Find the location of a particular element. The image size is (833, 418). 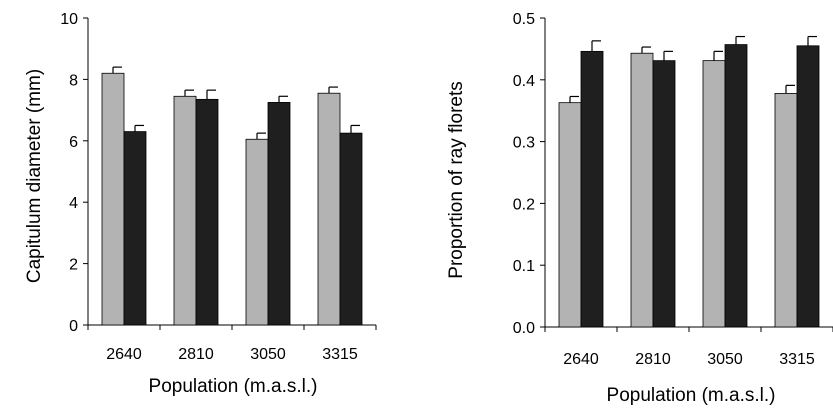

y-tick-label: 0.5 is located at coordinates (524, 19).